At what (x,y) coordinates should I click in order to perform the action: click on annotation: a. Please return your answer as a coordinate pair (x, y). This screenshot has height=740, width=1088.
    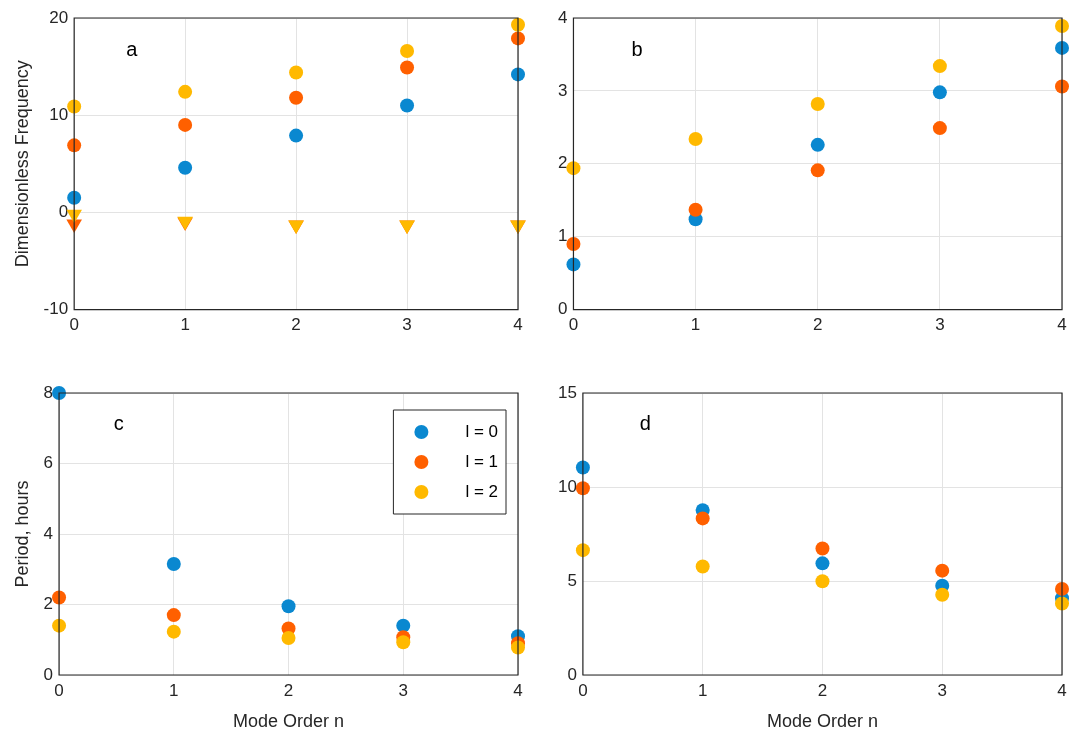
    Looking at the image, I should click on (132, 48).